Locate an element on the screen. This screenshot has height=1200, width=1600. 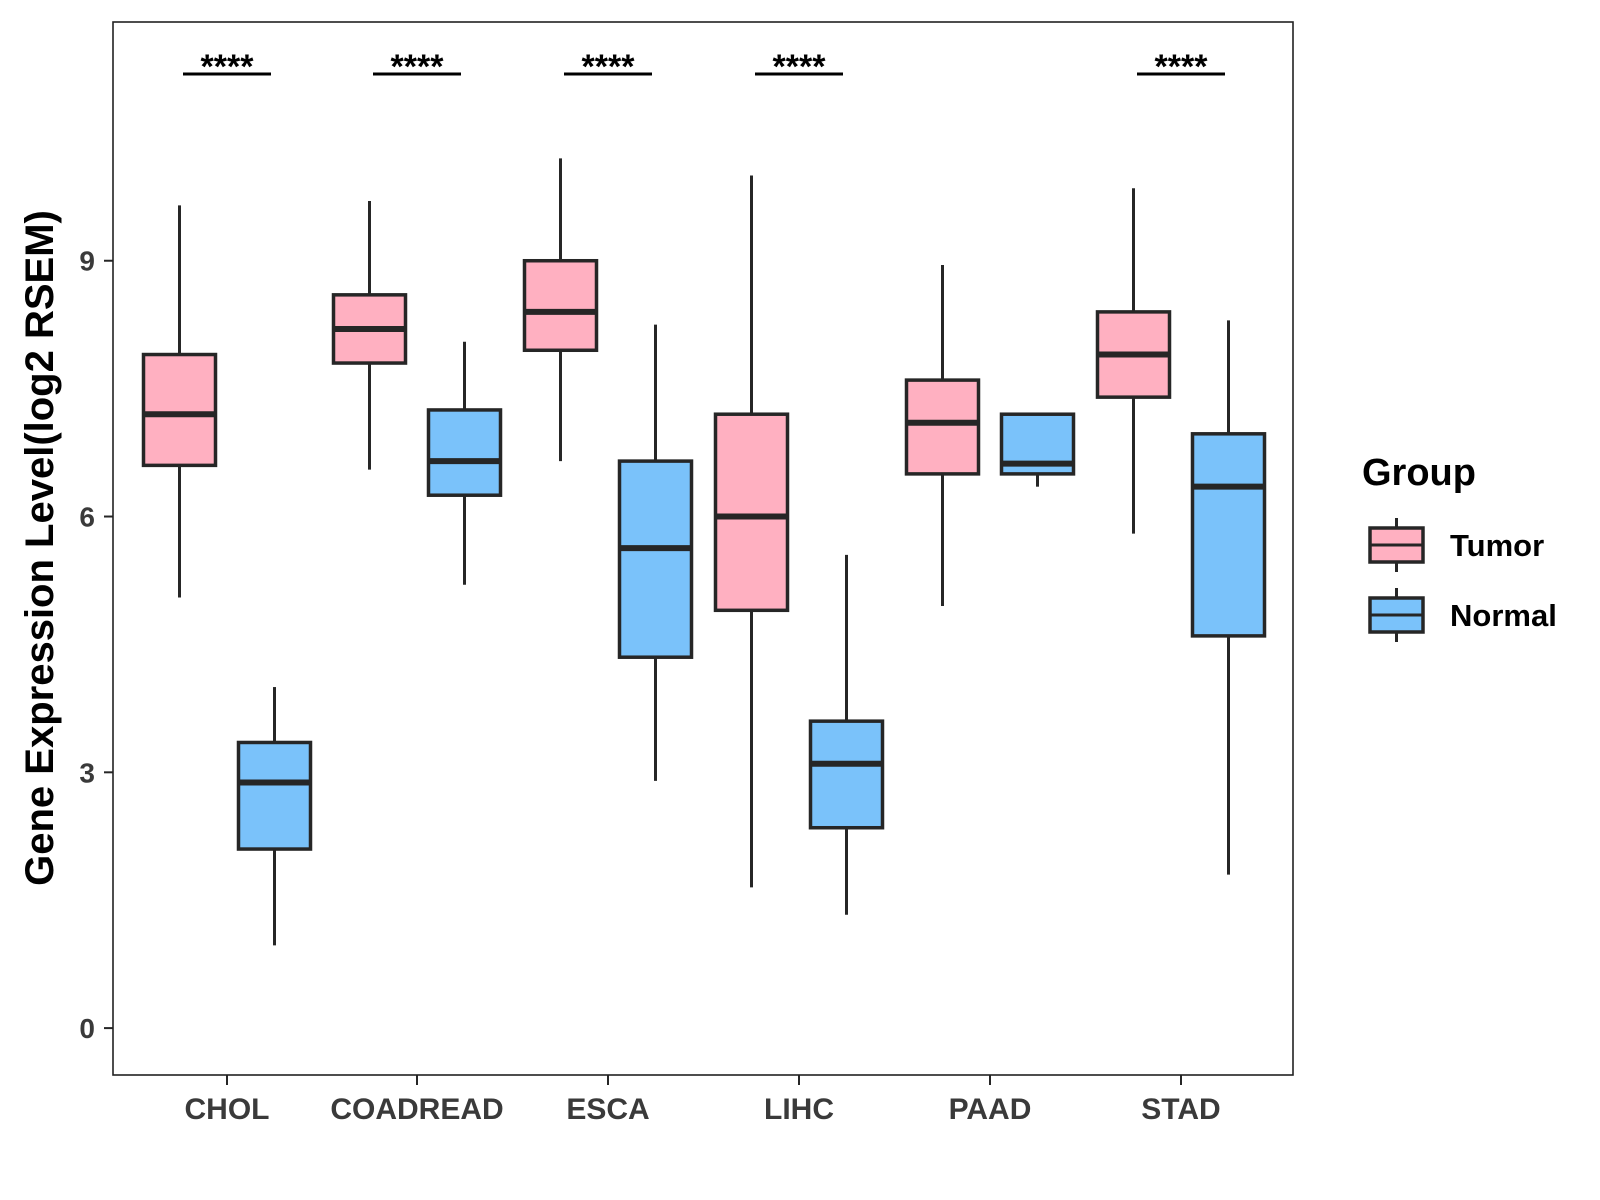
x-tick-label: CHOL is located at coordinates (227, 1109).